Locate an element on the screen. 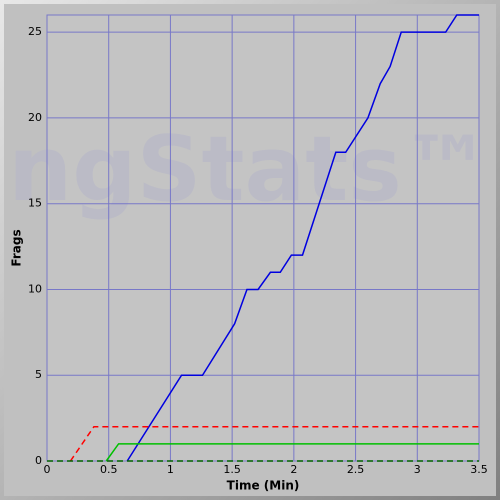 This screenshot has width=500, height=504. x-axis-label: Time (Min) is located at coordinates (263, 486).